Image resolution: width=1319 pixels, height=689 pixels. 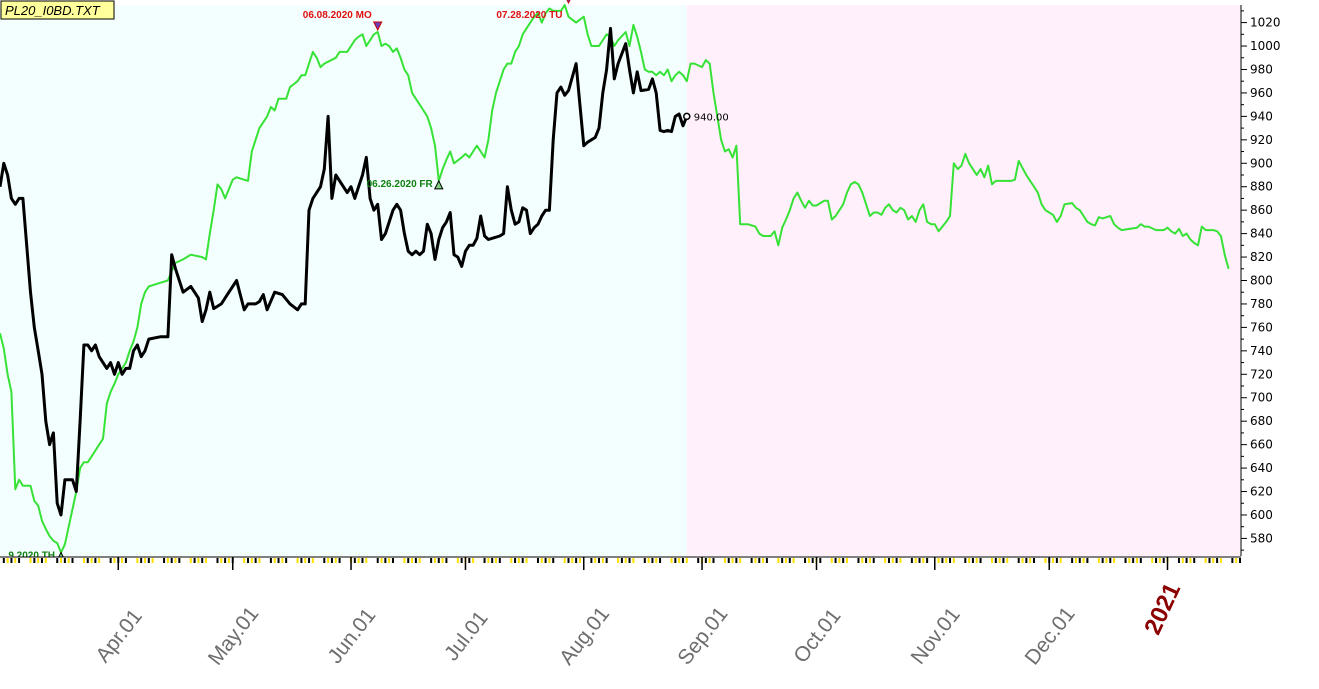 What do you see at coordinates (1261, 351) in the screenshot?
I see `y-tick-label: 740` at bounding box center [1261, 351].